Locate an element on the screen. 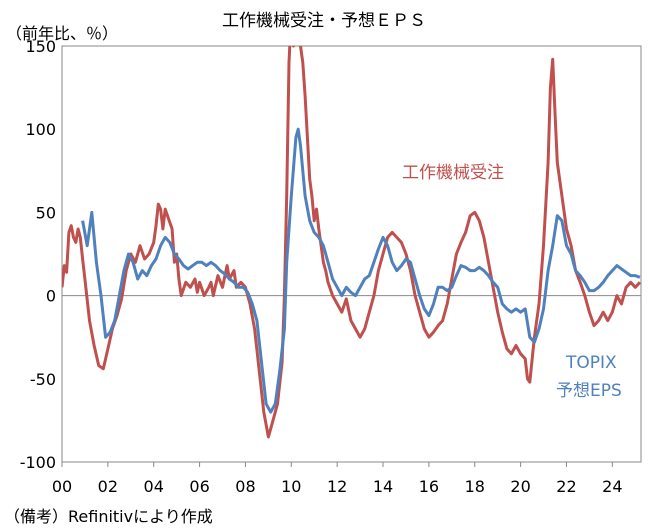  x-tick-label: 14 is located at coordinates (383, 486).